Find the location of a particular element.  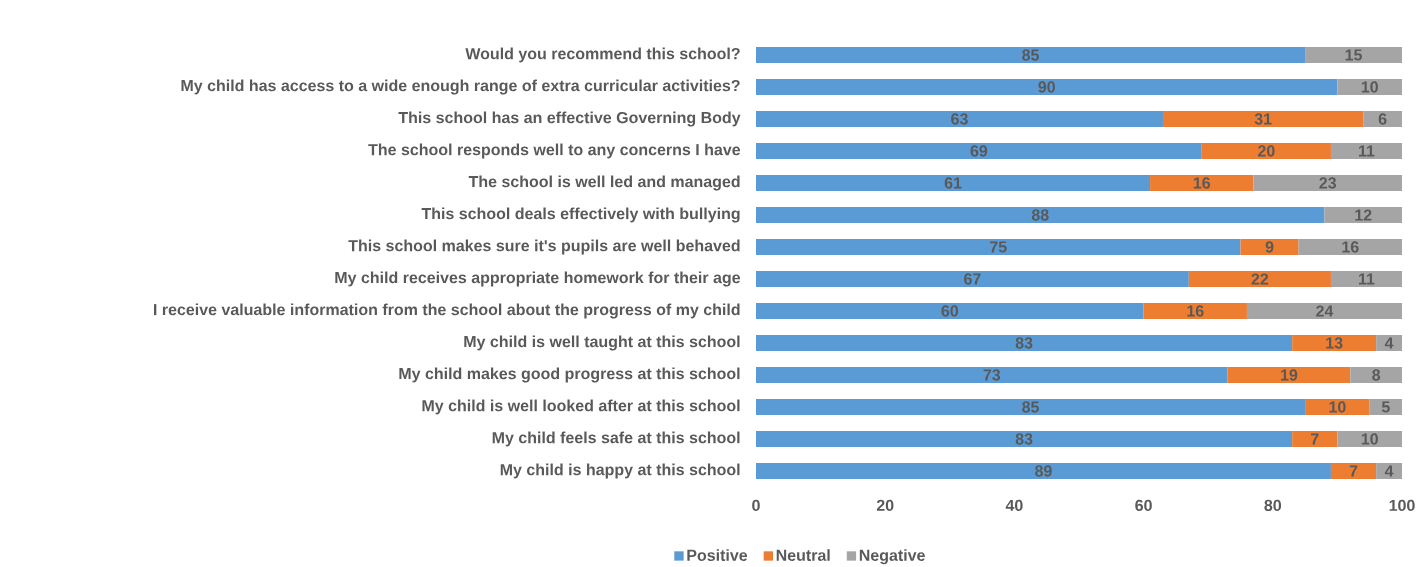

data-label: 20 is located at coordinates (1266, 151).